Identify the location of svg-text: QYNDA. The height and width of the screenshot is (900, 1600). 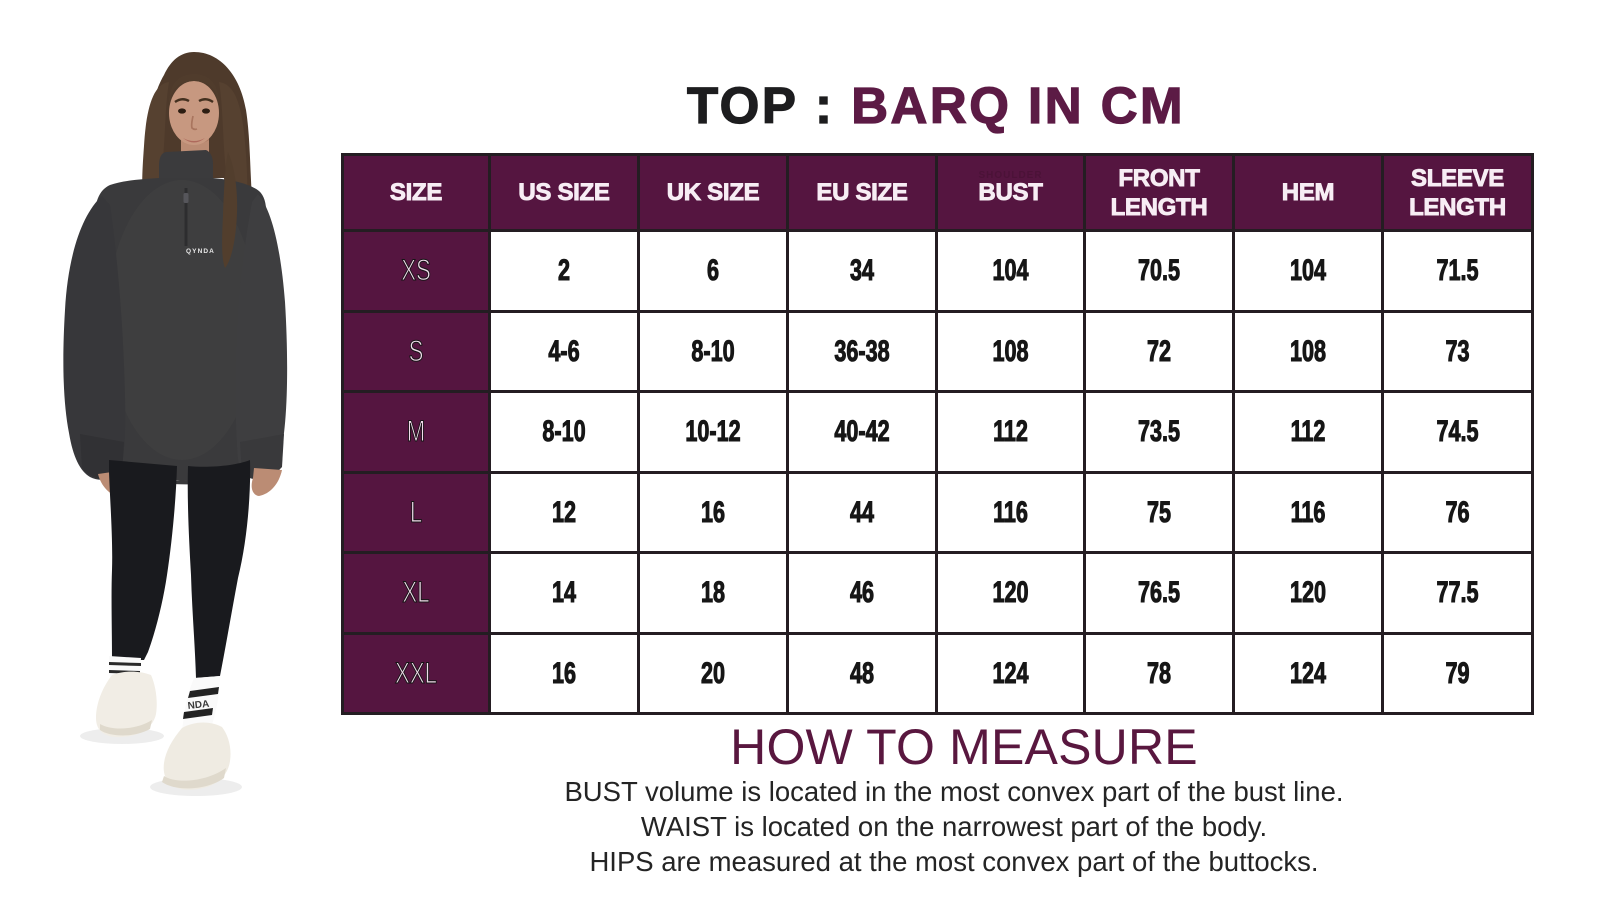
(200, 251).